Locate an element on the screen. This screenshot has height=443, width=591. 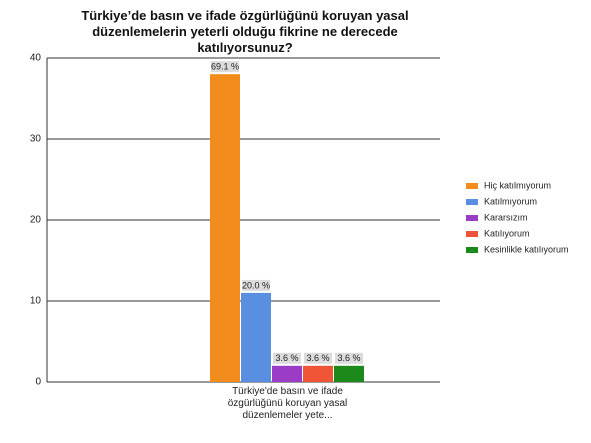
y-tick-label: 10 is located at coordinates (36, 301).